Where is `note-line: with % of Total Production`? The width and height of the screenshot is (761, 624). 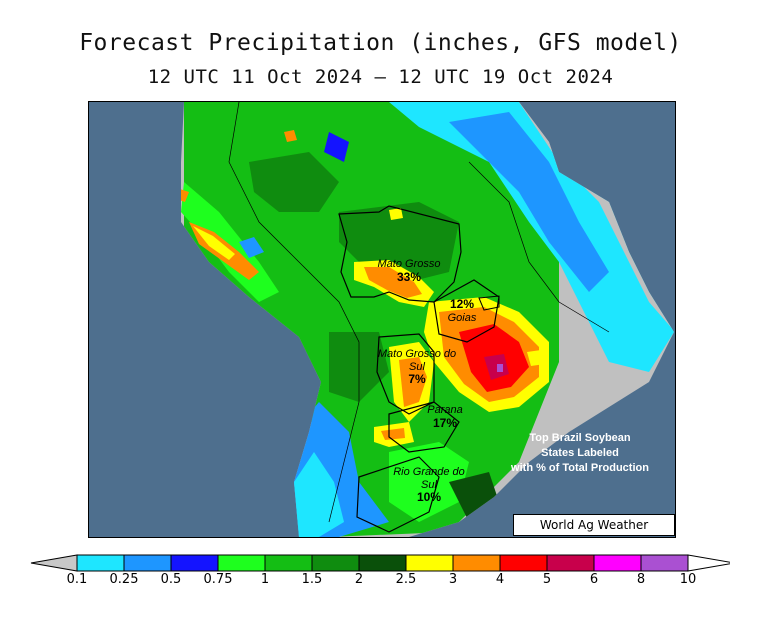
note-line: with % of Total Production is located at coordinates (580, 468).